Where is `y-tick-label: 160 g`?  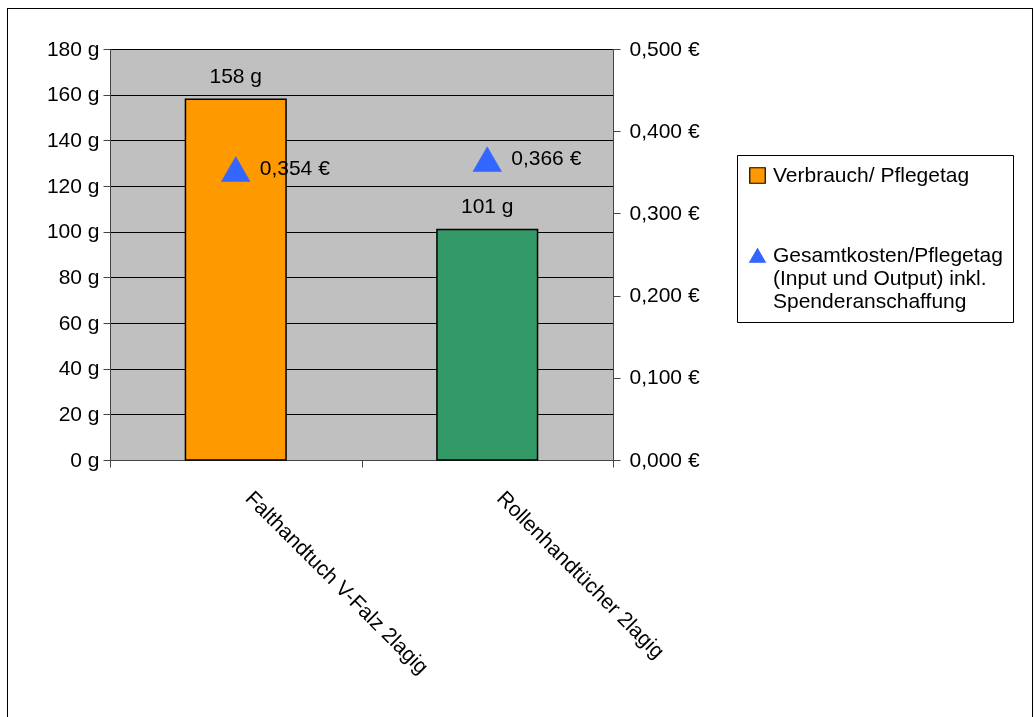 y-tick-label: 160 g is located at coordinates (73, 94).